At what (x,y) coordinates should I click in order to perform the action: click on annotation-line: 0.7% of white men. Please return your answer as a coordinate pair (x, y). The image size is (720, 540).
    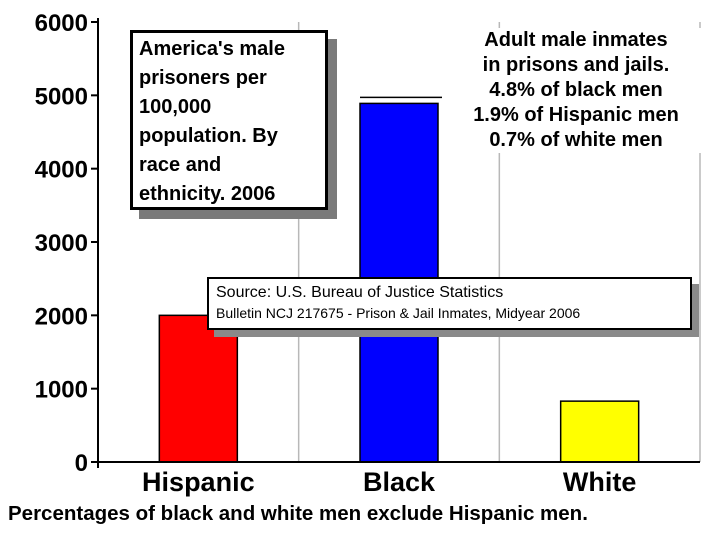
    Looking at the image, I should click on (576, 140).